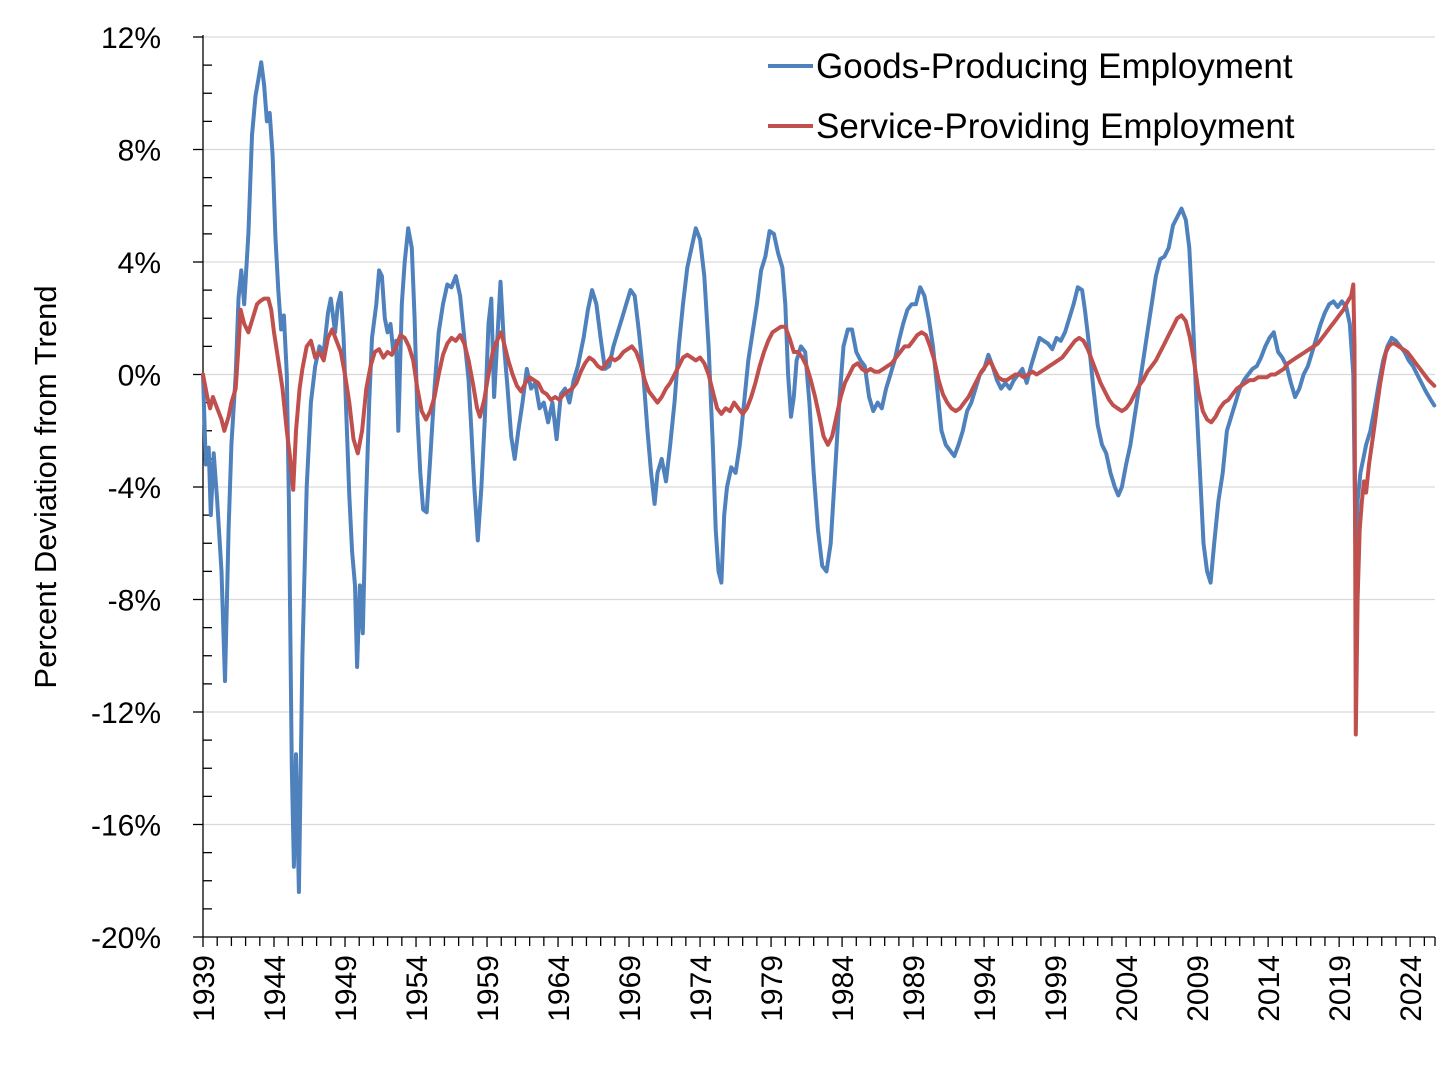  What do you see at coordinates (417, 988) in the screenshot?
I see `x-tick-label: 1954` at bounding box center [417, 988].